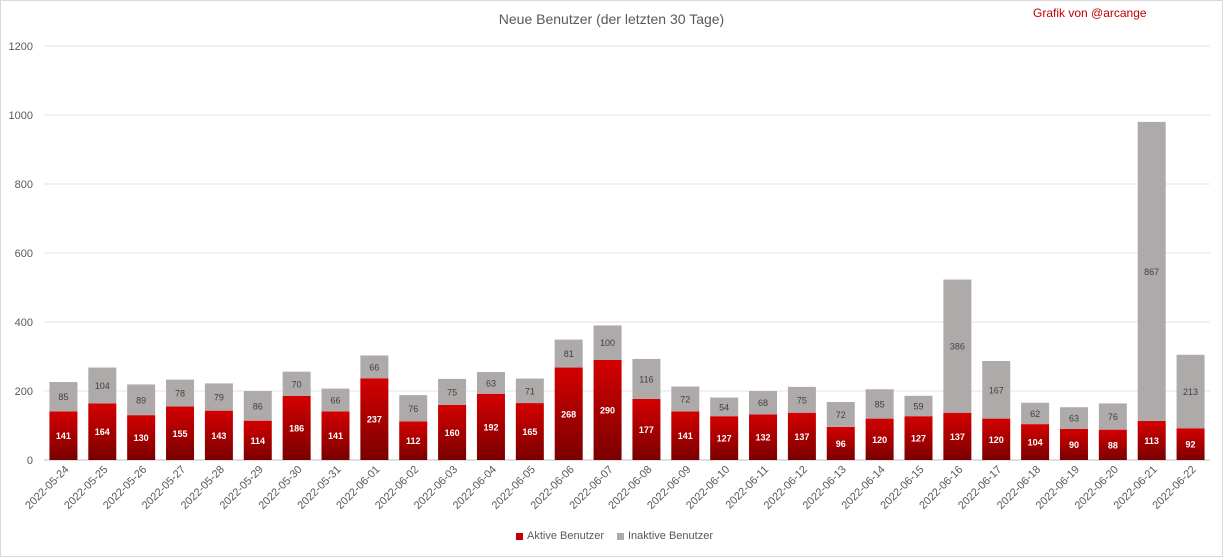 This screenshot has width=1223, height=557. Describe the element at coordinates (529, 432) in the screenshot. I see `data-label-active: 165` at that location.